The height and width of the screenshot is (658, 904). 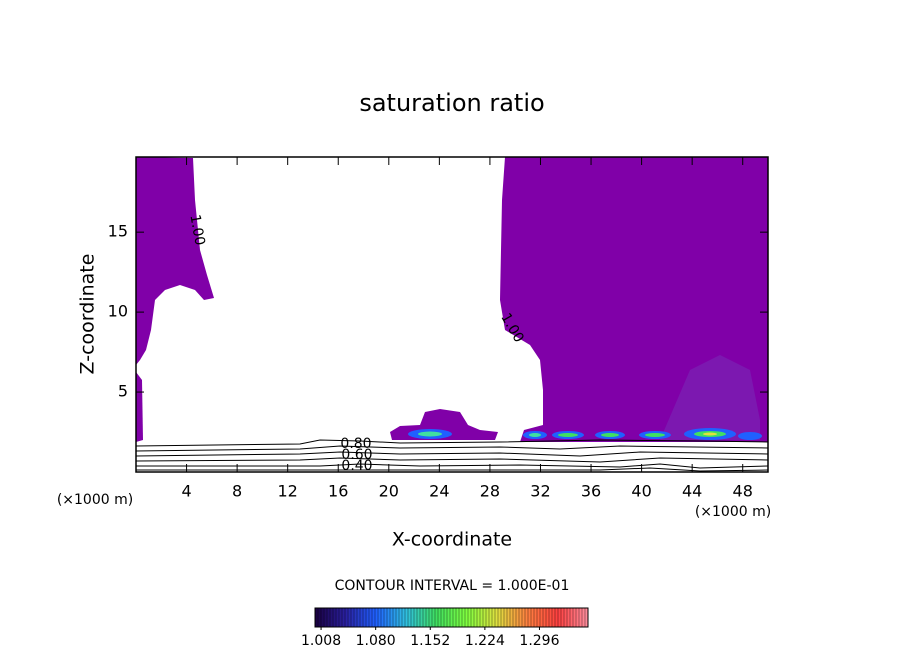 What do you see at coordinates (452, 586) in the screenshot?
I see `contour-interval: CONTOUR INTERVAL = 1.000E-01` at bounding box center [452, 586].